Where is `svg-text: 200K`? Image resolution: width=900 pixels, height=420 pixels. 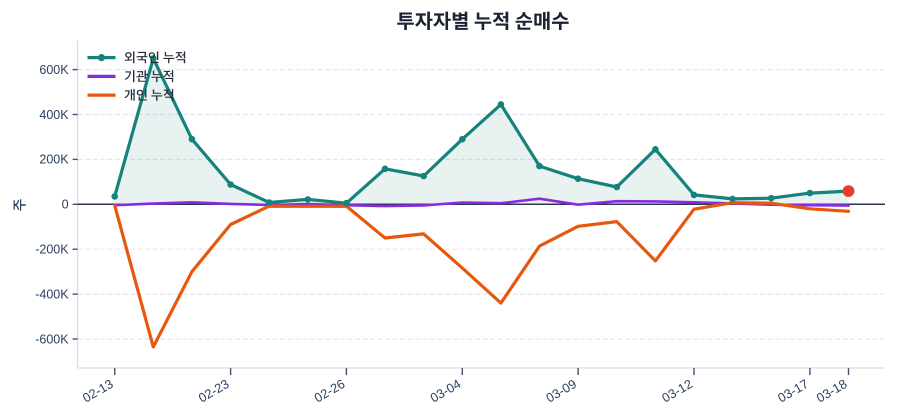
svg-text: 200K is located at coordinates (54, 160).